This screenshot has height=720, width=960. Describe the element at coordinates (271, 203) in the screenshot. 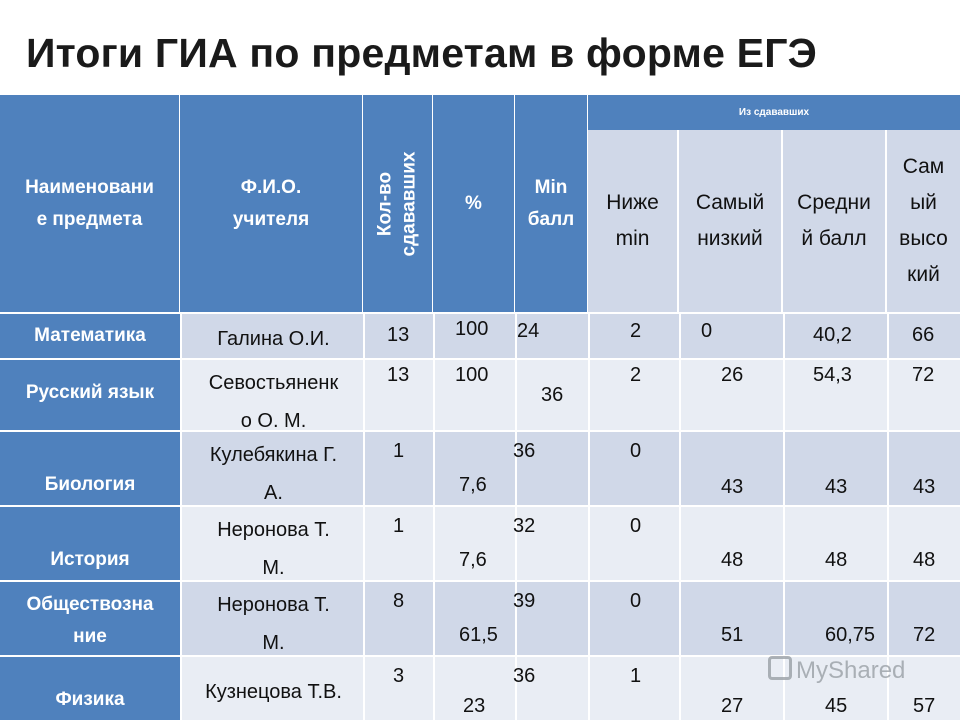

I see `header-teacher: Ф.И.О. учителя` at that location.